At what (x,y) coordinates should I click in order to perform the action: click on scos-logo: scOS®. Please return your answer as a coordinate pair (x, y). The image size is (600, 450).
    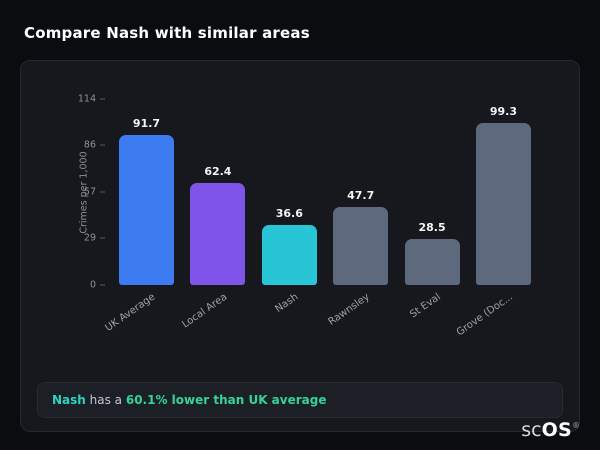
    Looking at the image, I should click on (550, 430).